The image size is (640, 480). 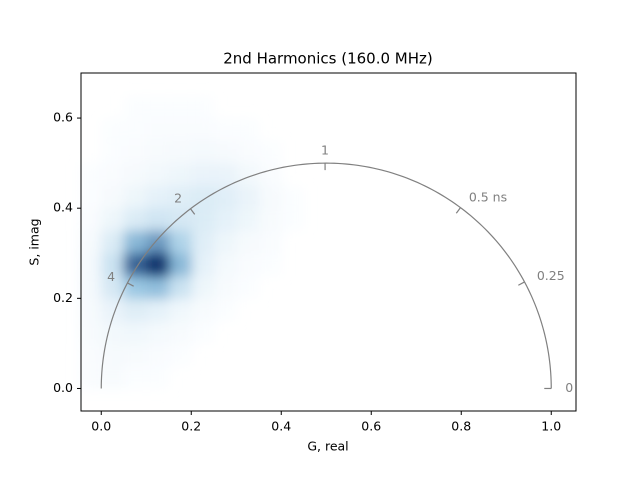 I want to click on x-tick-label: 0.8, so click(x=461, y=426).